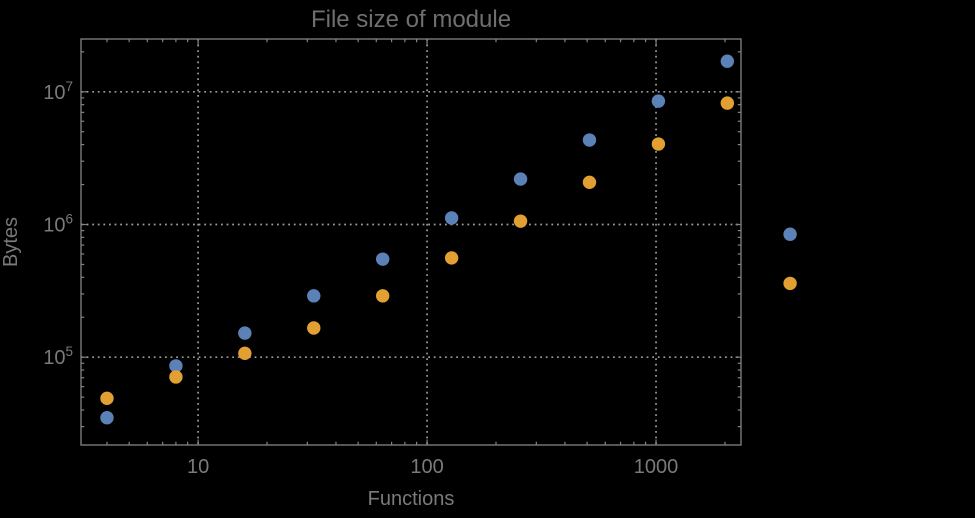 The image size is (975, 518). Describe the element at coordinates (58, 356) in the screenshot. I see `y-tick-label: 10⁵` at that location.